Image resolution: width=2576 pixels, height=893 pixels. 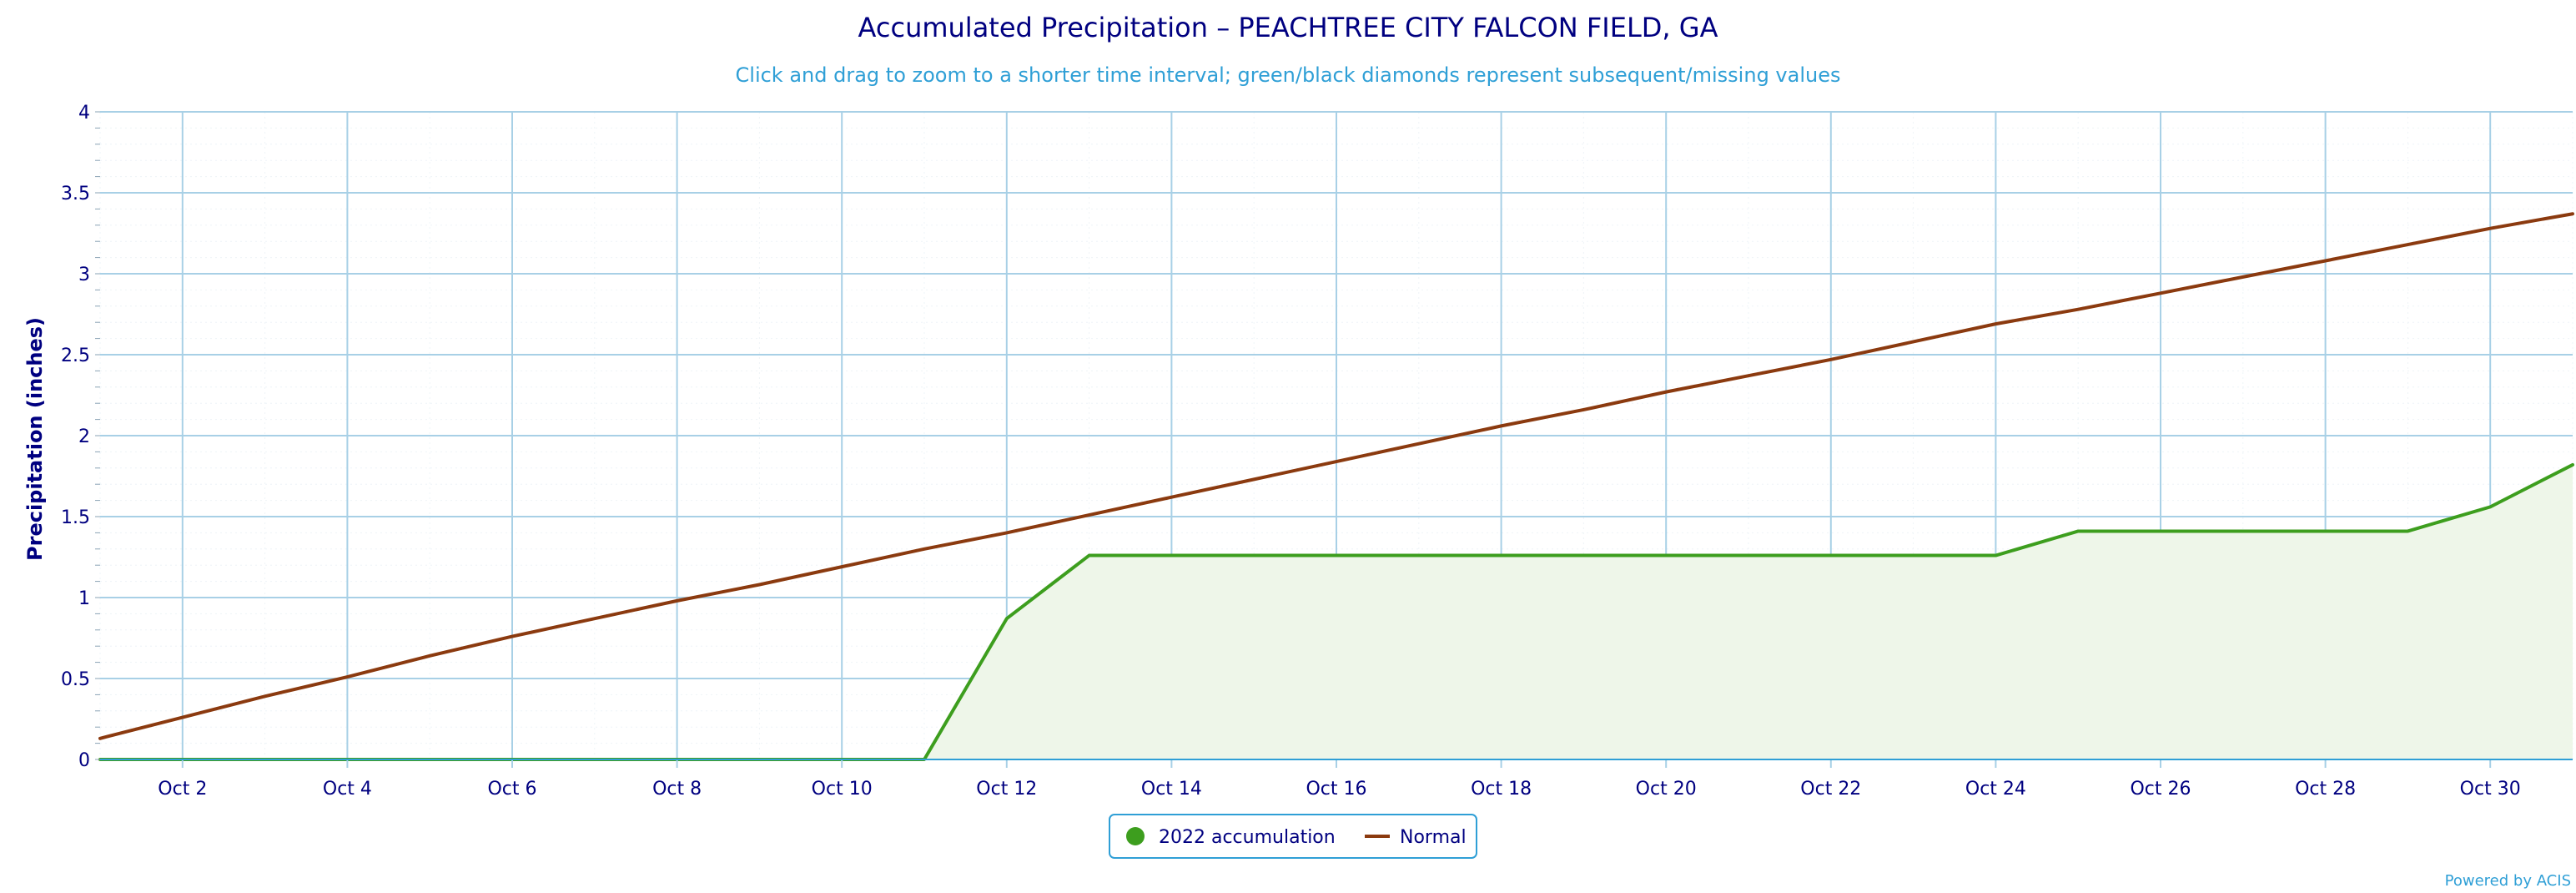 What do you see at coordinates (75, 356) in the screenshot?
I see `y-tick-label: 2.5` at bounding box center [75, 356].